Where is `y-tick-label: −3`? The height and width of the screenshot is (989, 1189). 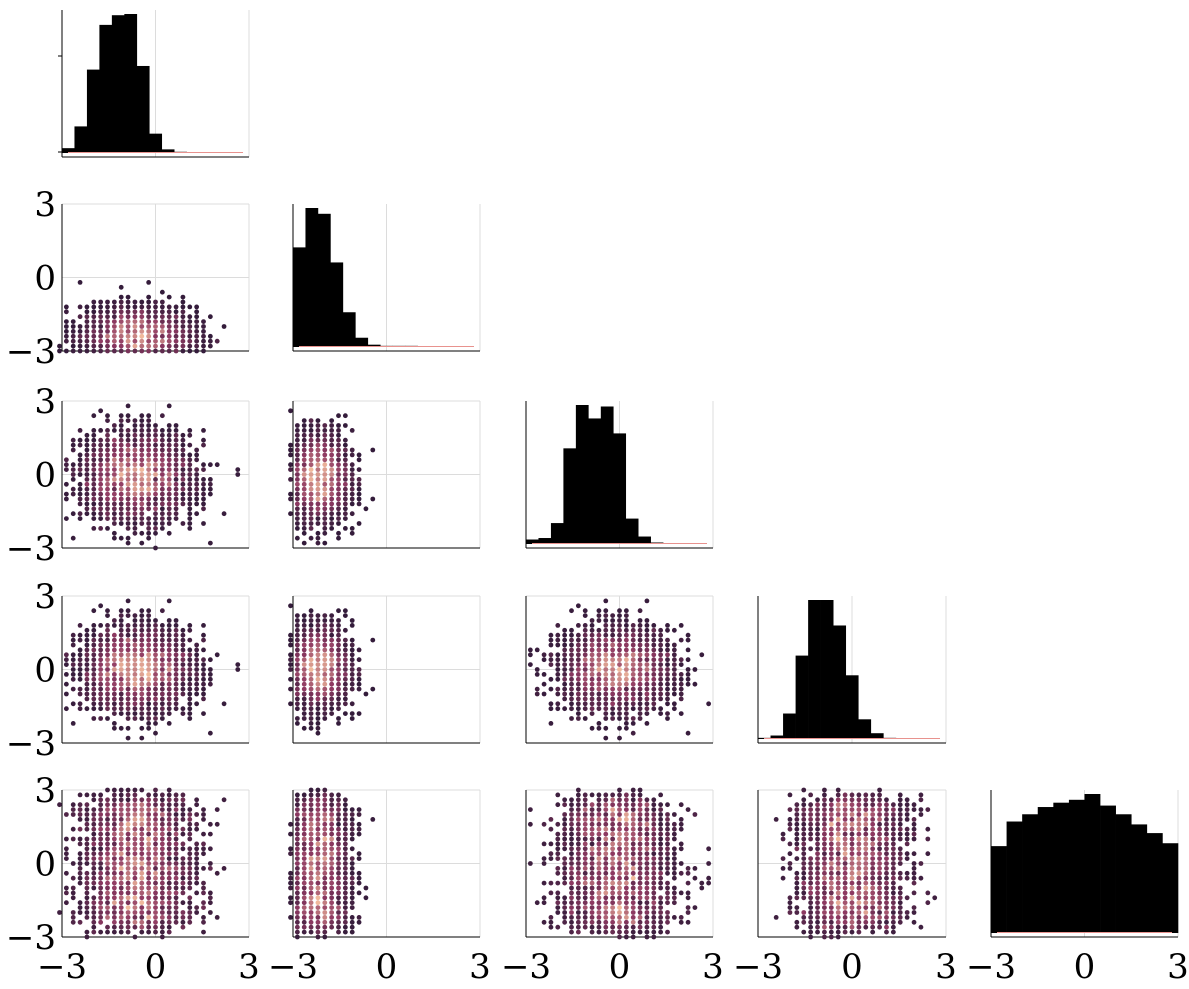
y-tick-label: −3 is located at coordinates (31, 938).